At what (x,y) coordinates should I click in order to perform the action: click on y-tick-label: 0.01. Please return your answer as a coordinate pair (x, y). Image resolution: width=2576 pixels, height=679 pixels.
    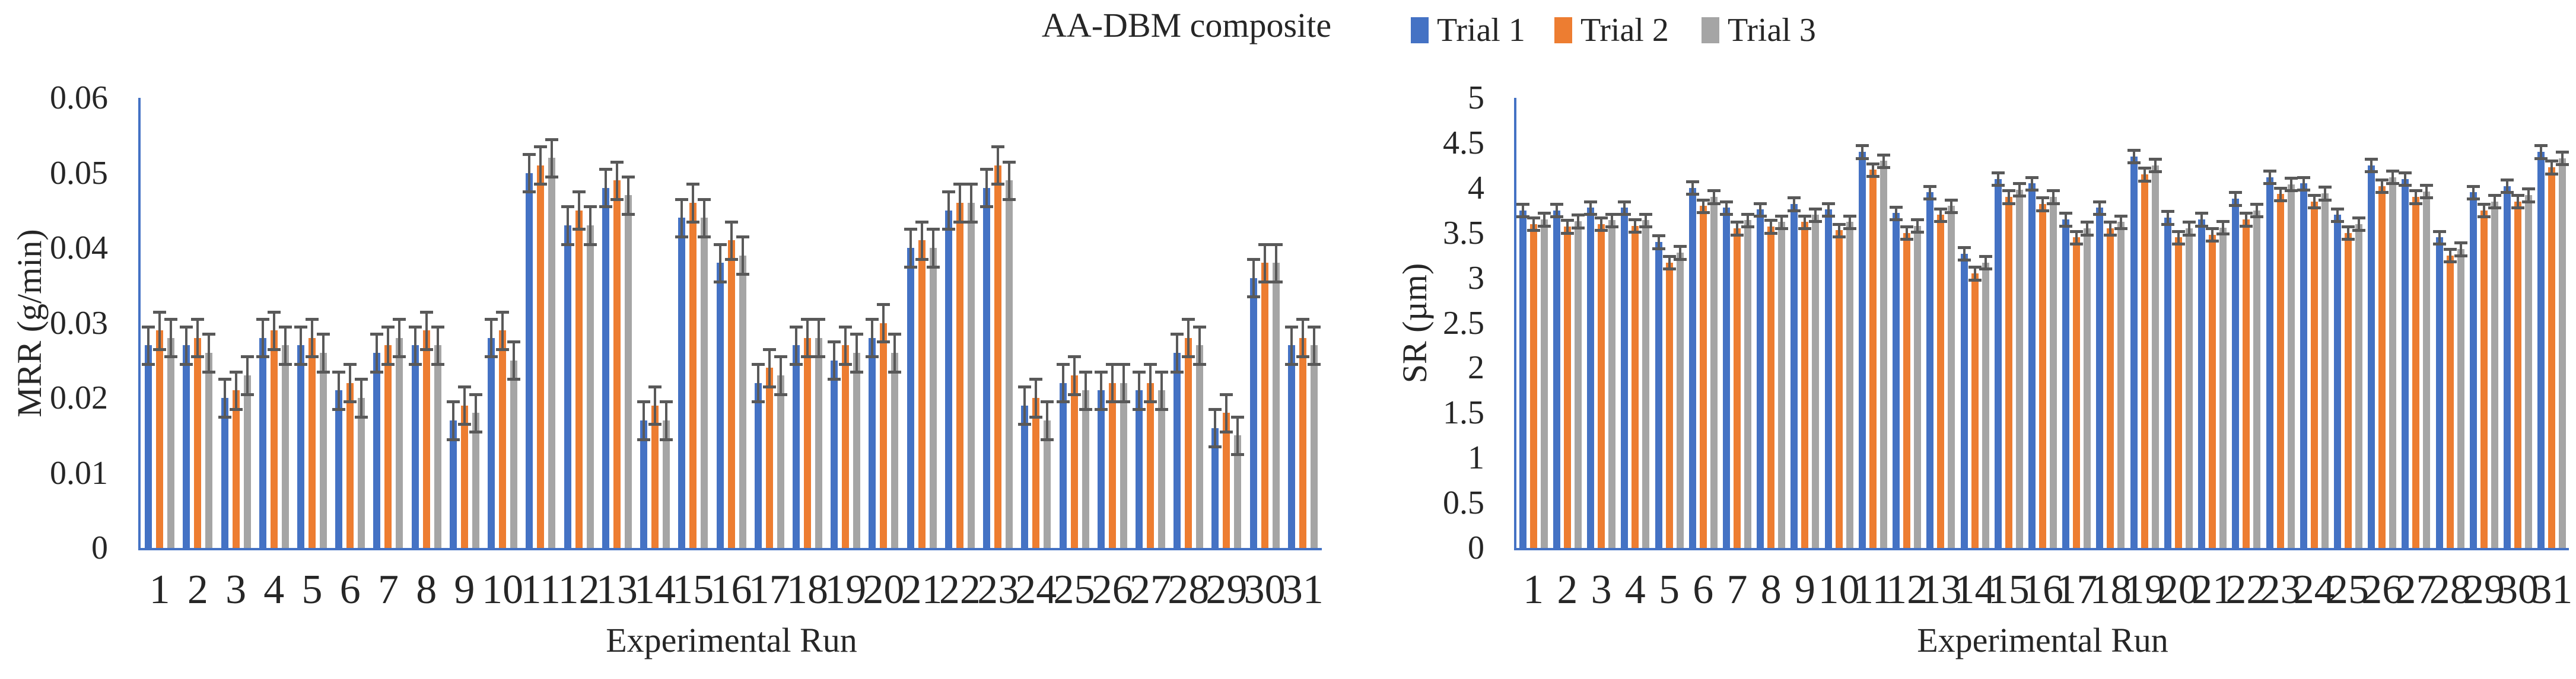
    Looking at the image, I should click on (79, 473).